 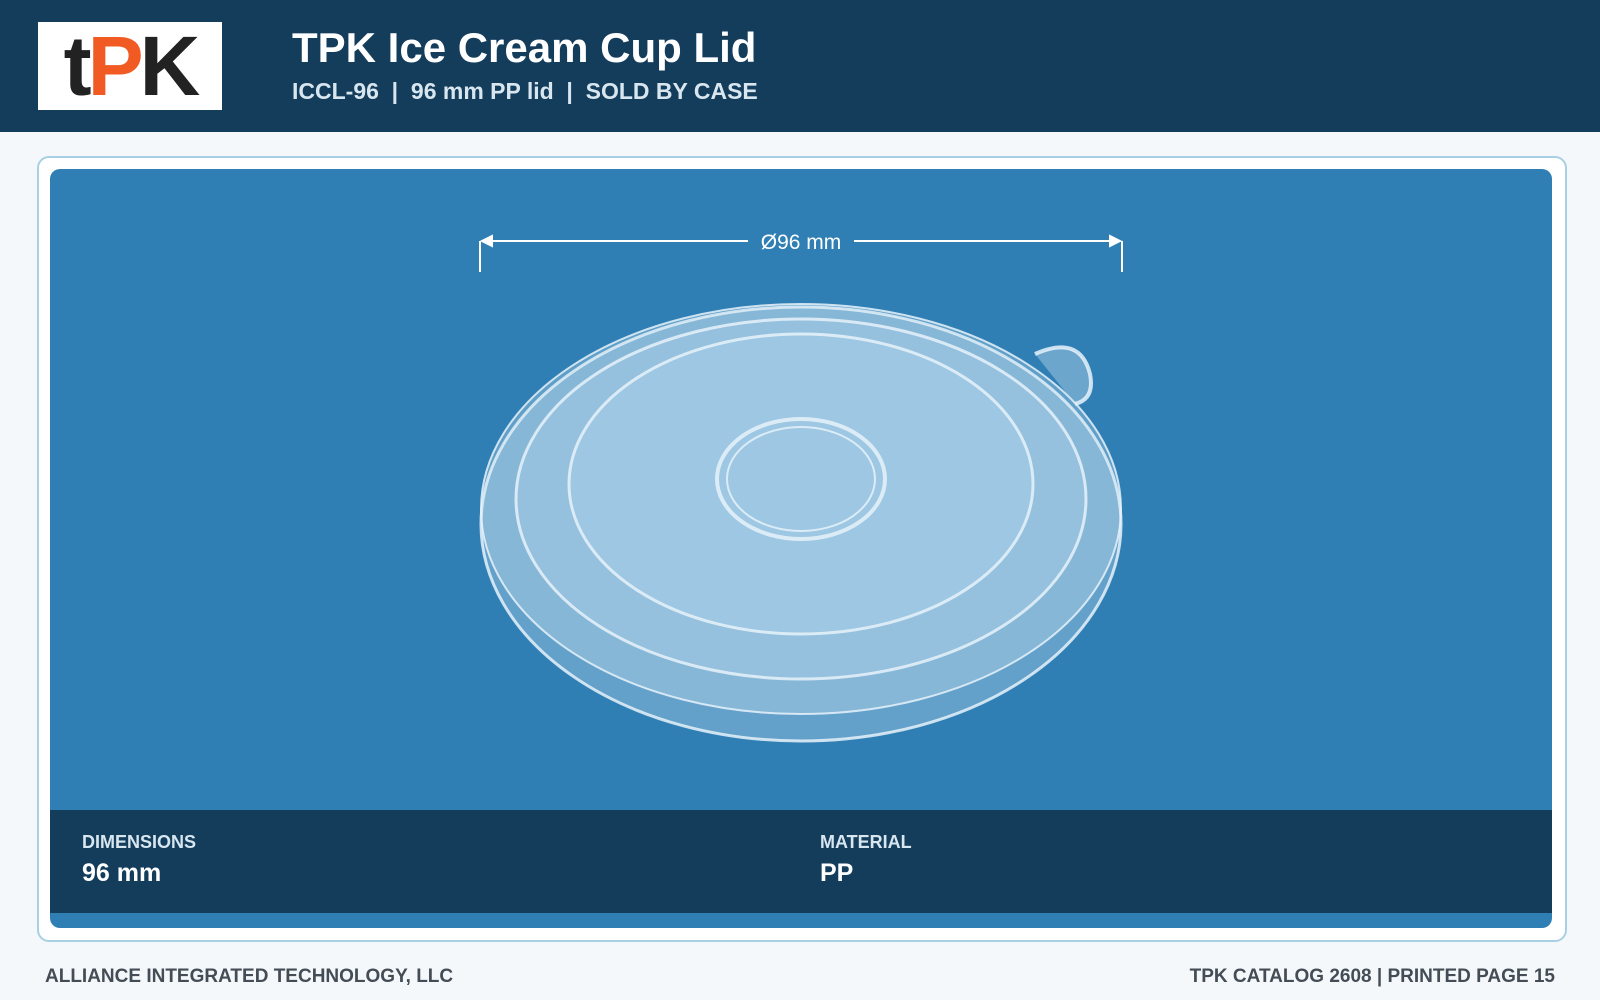 I want to click on spec-value: PP, so click(x=837, y=873).